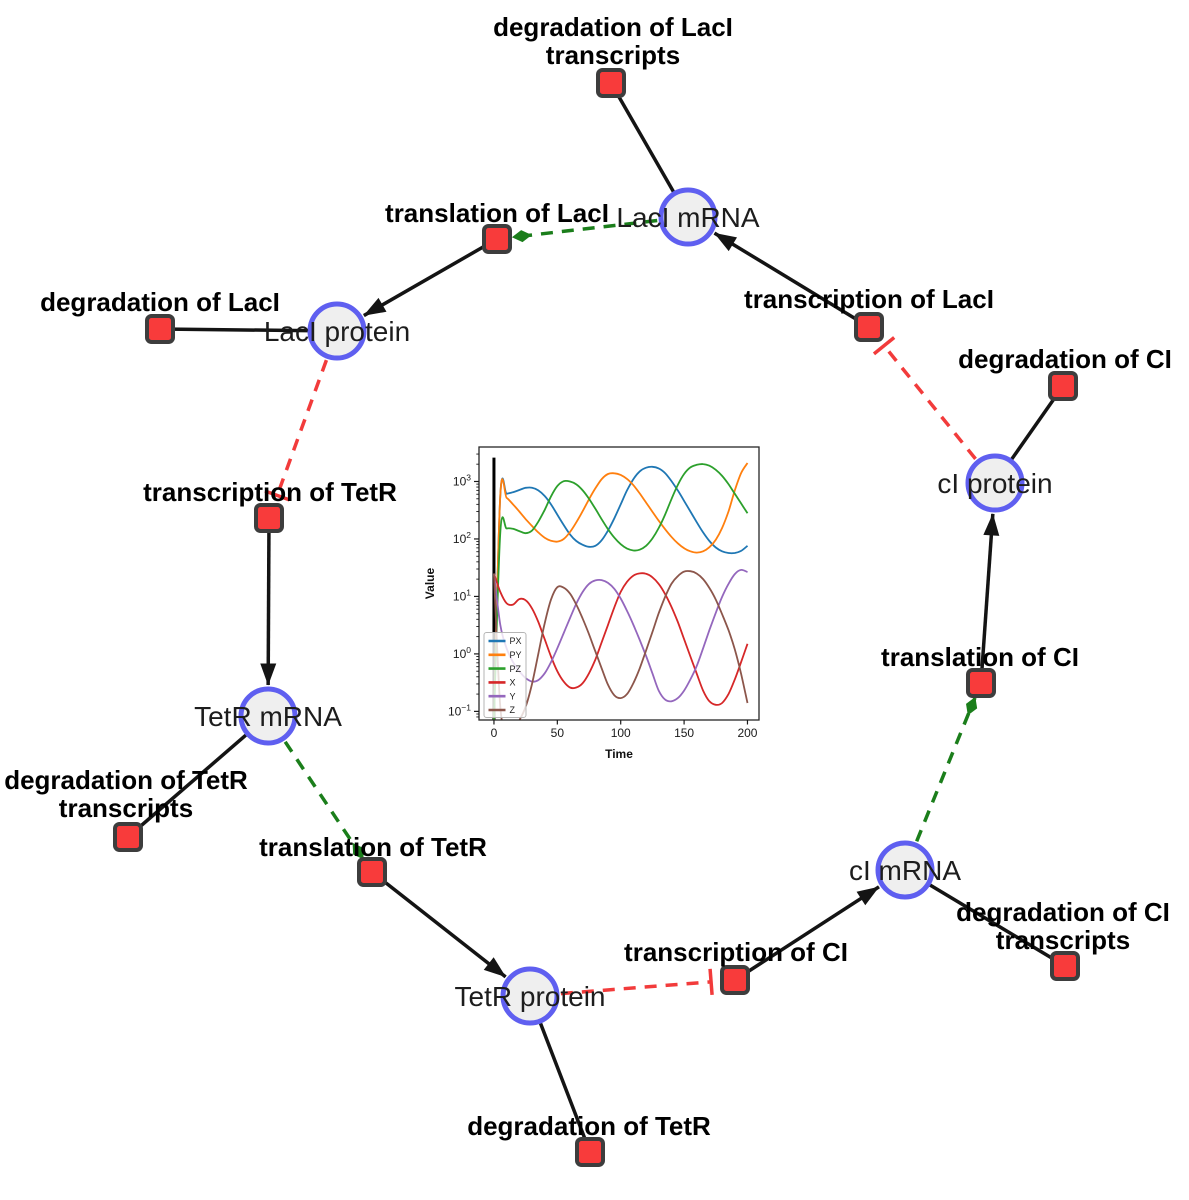 This screenshot has height=1200, width=1189. I want to click on reaction-node-transl_laci, so click(497, 239).